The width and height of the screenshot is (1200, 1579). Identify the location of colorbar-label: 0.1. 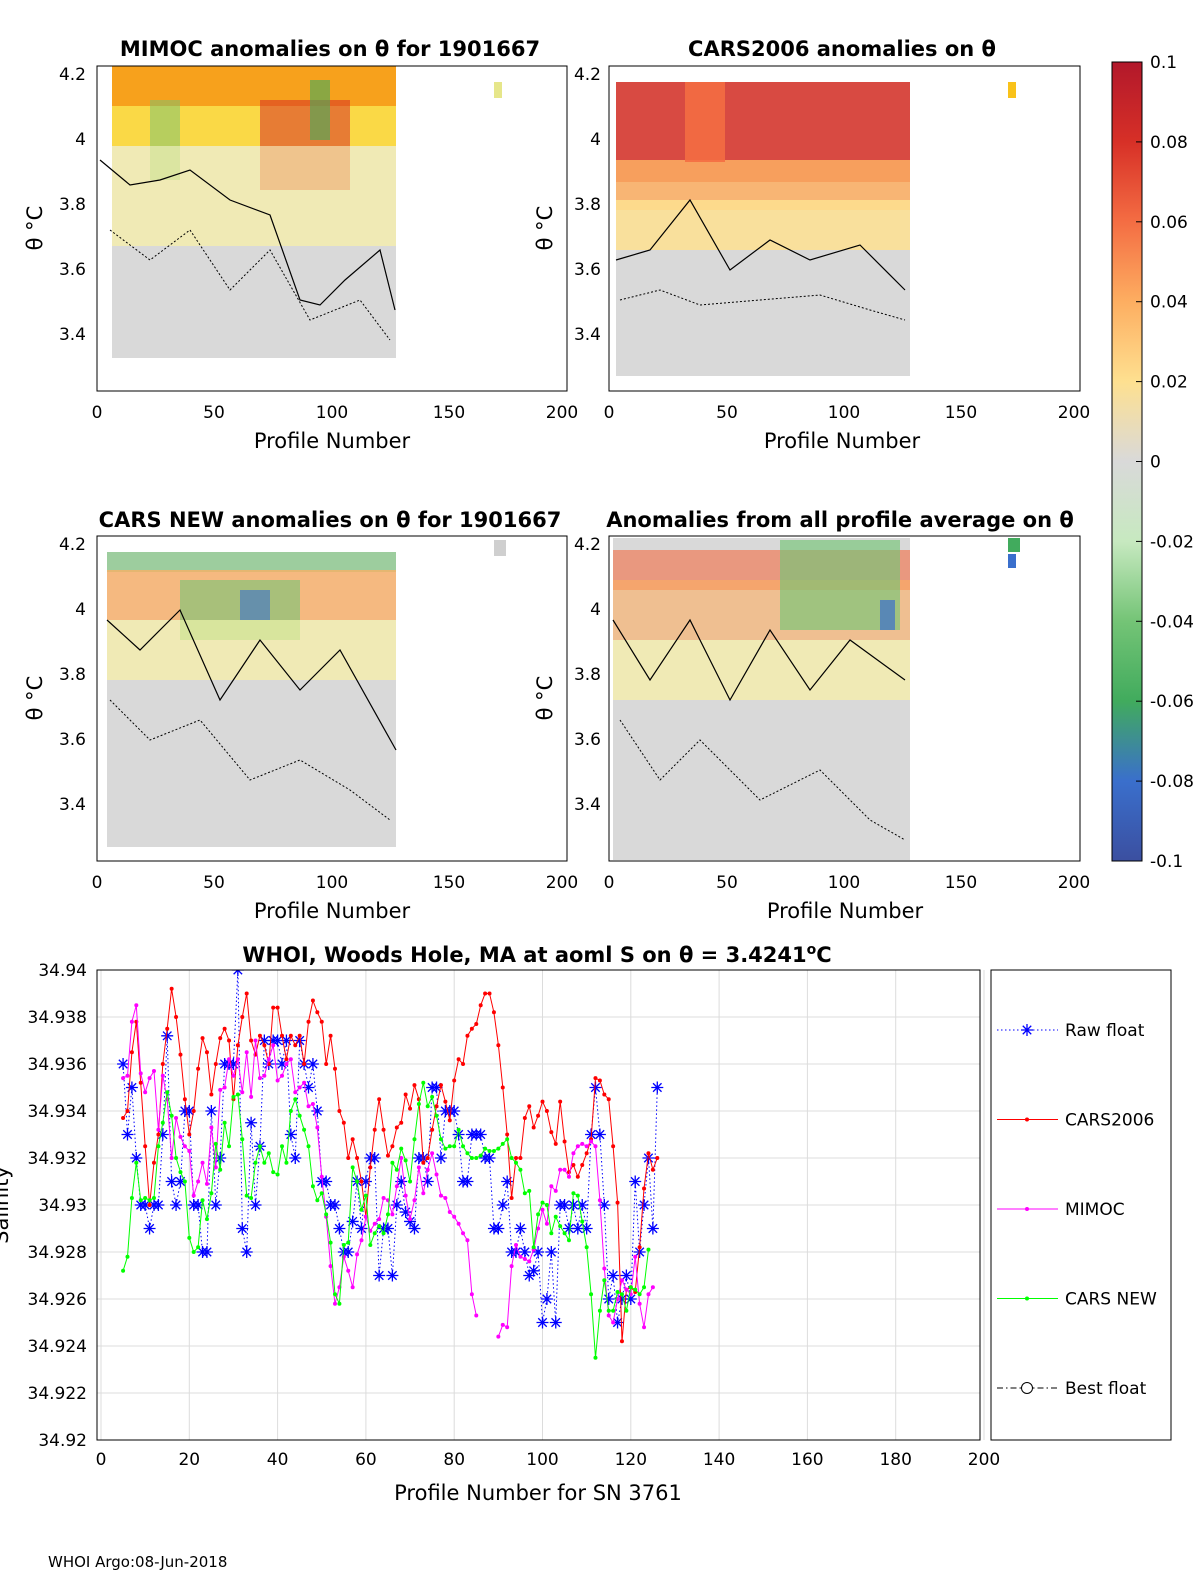
(1163, 63).